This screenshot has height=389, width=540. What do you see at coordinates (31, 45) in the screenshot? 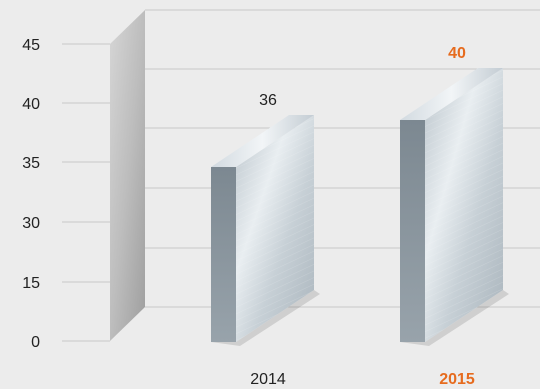
I see `y-tick-label: 45` at bounding box center [31, 45].